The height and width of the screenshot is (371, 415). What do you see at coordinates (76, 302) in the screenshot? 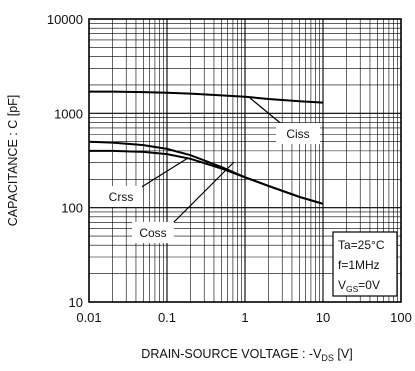
I see `y-tick-label: 10` at bounding box center [76, 302].